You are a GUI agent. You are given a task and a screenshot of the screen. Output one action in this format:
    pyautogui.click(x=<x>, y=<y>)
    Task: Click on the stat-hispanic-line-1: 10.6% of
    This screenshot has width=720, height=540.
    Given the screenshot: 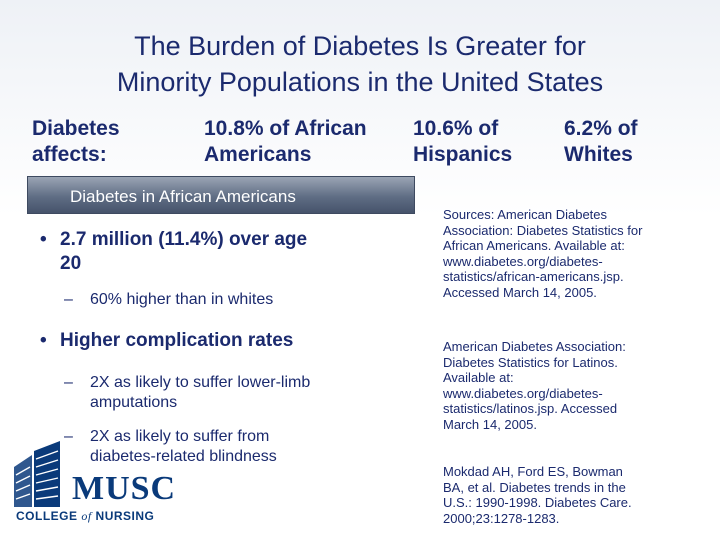 What is the action you would take?
    pyautogui.click(x=456, y=128)
    